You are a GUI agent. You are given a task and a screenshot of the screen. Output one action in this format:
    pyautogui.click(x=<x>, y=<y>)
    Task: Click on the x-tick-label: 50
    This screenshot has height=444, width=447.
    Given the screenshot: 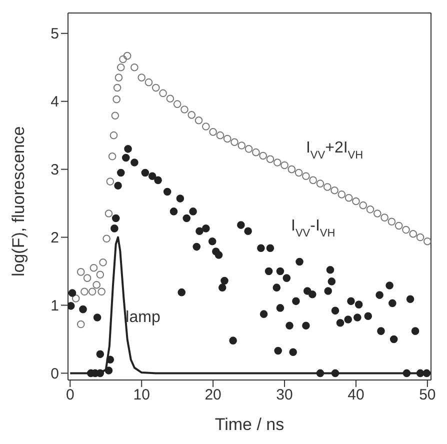 What is the action you would take?
    pyautogui.click(x=427, y=395)
    